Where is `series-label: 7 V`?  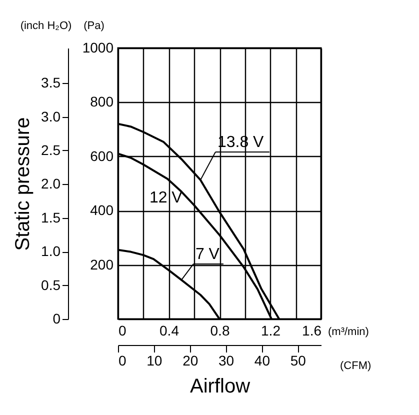 series-label: 7 V is located at coordinates (207, 254).